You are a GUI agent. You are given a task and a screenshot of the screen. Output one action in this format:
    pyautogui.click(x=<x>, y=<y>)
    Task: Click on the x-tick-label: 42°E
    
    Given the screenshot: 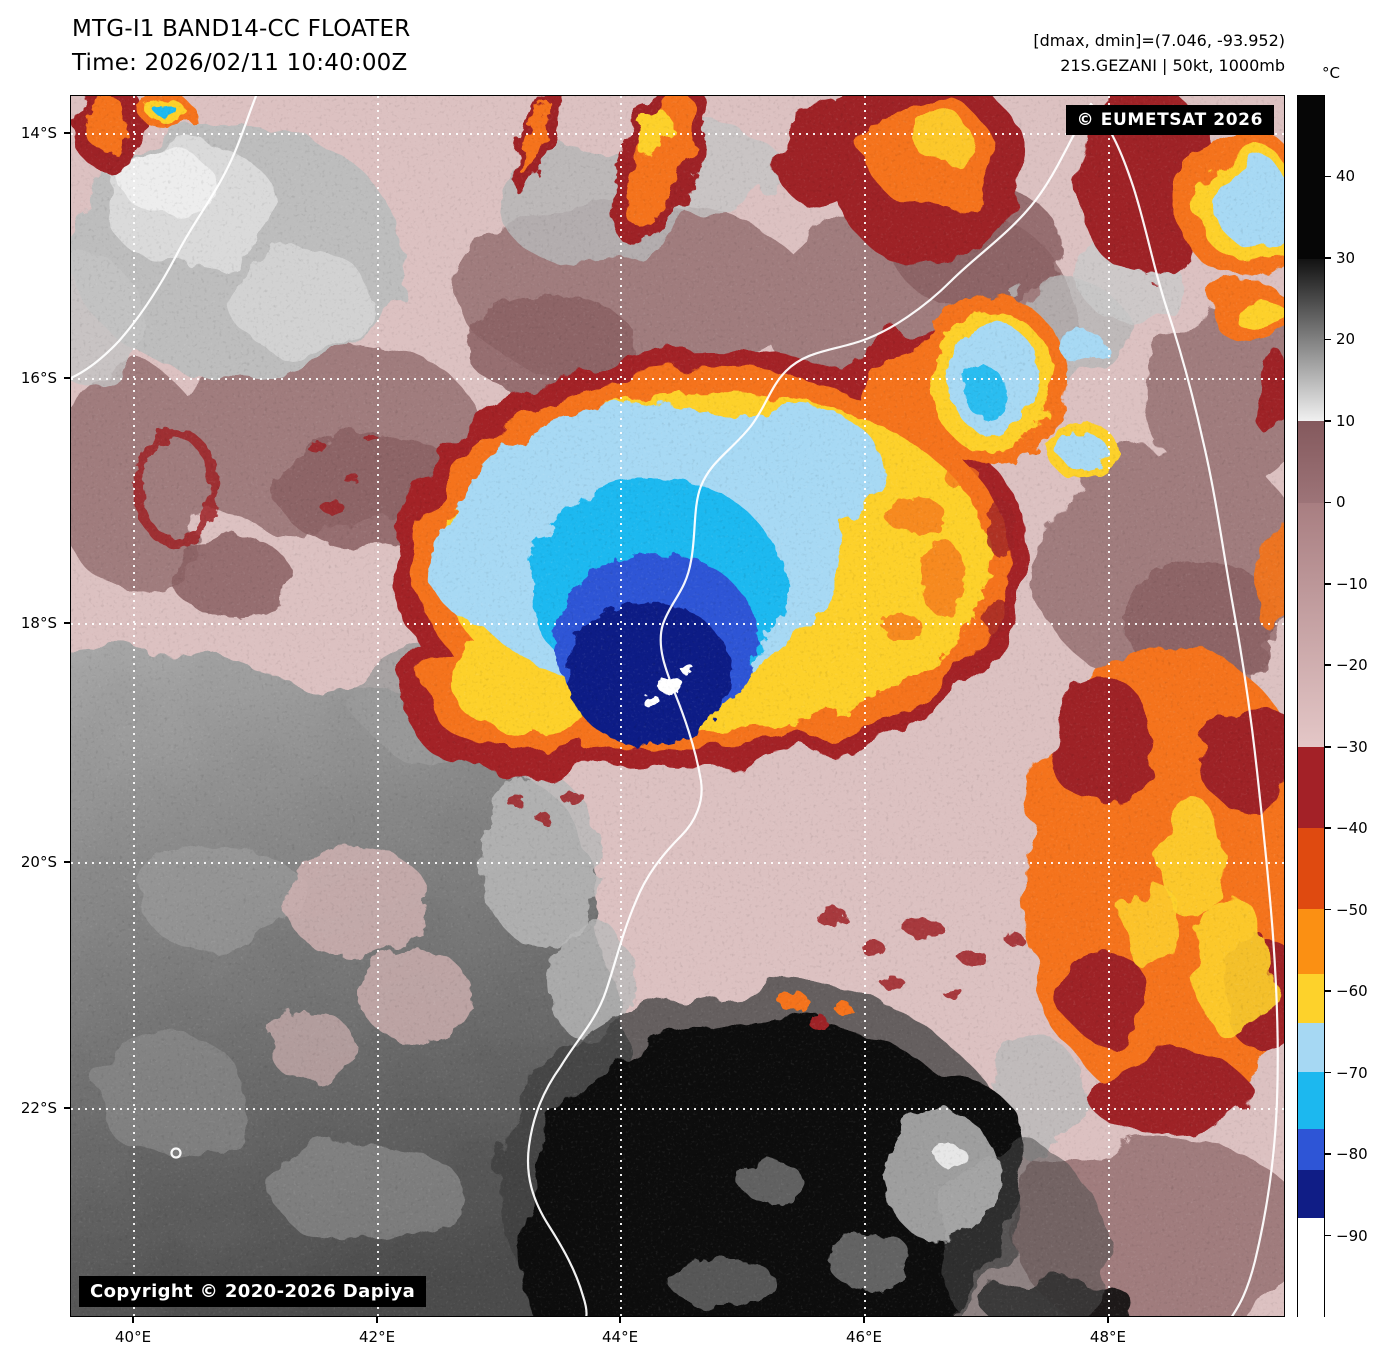 What is the action you would take?
    pyautogui.click(x=377, y=1336)
    